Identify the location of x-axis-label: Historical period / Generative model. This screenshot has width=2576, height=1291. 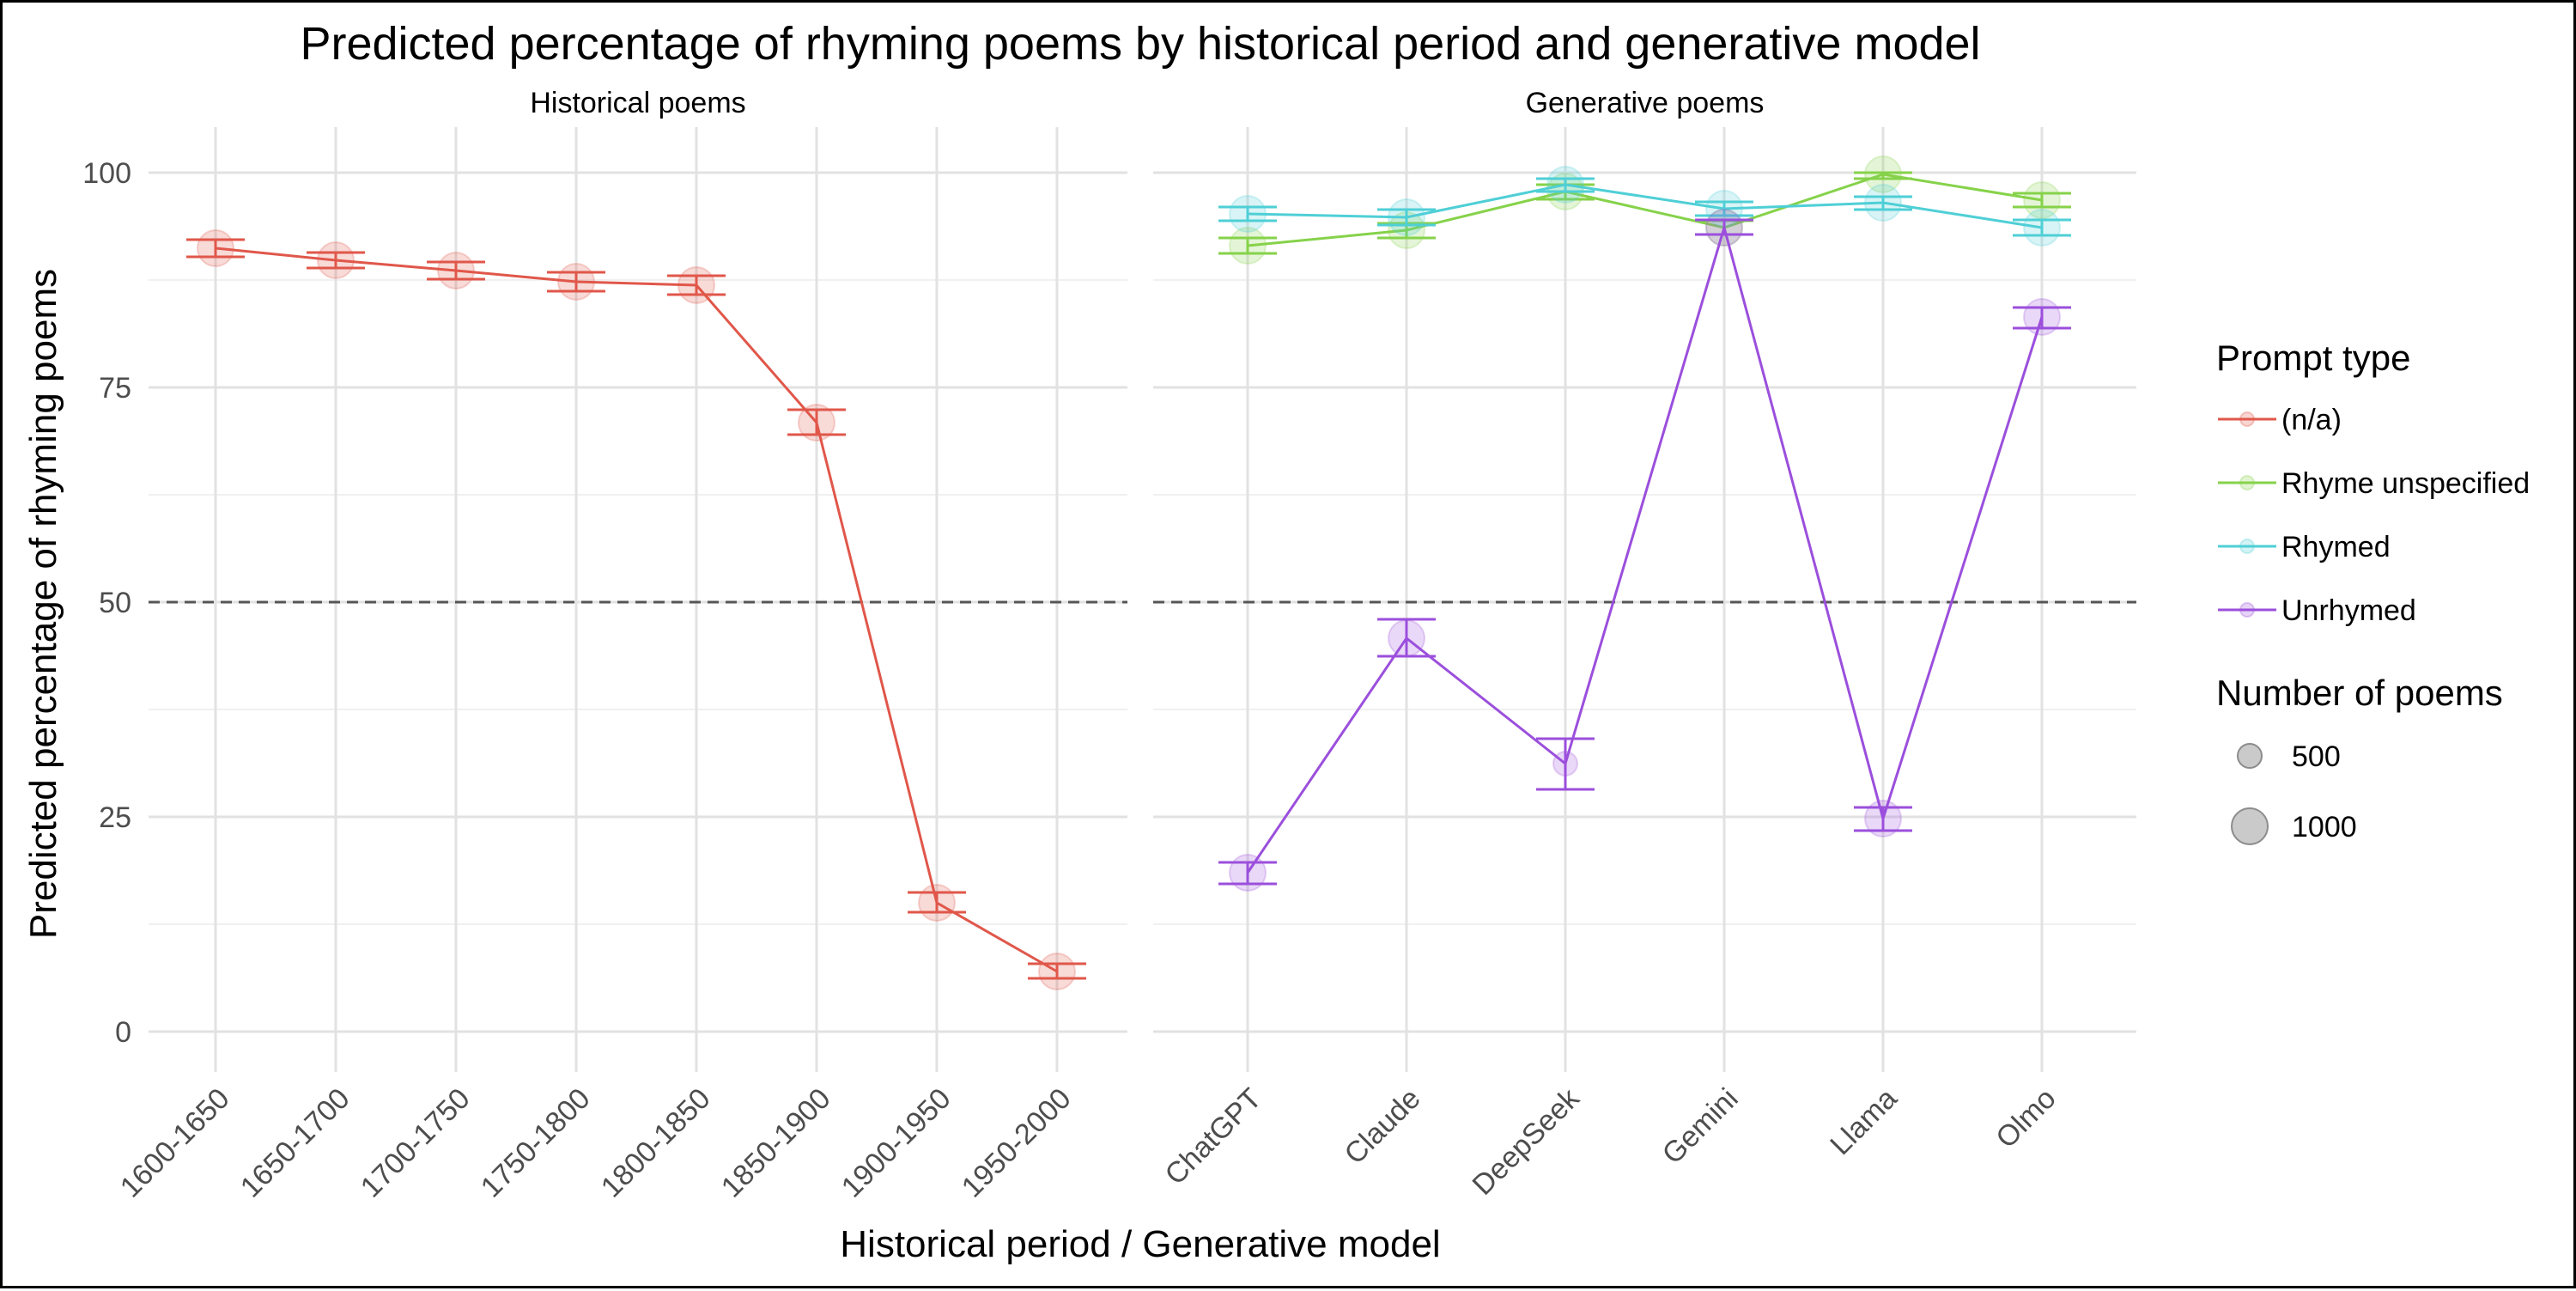
(1140, 1244).